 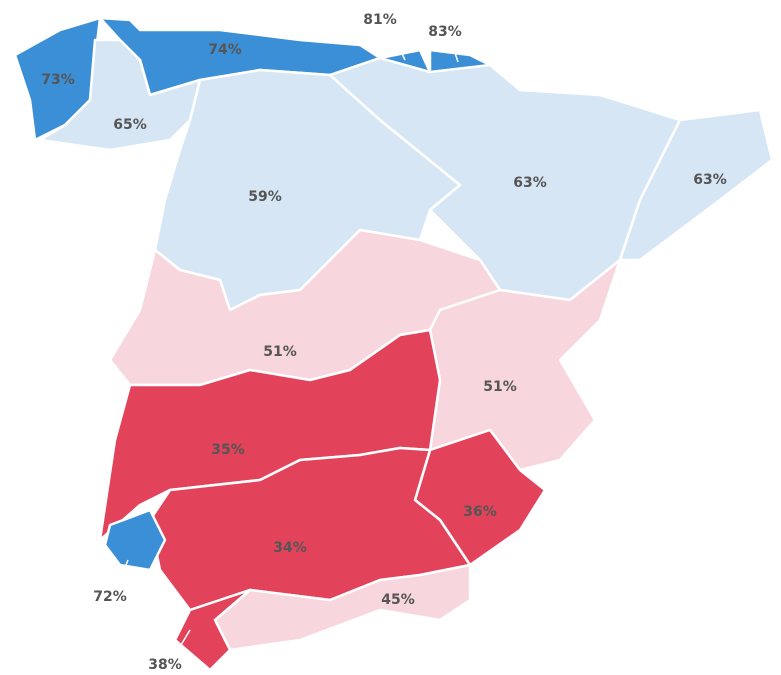 What do you see at coordinates (130, 125) in the screenshot?
I see `region-label: 65%` at bounding box center [130, 125].